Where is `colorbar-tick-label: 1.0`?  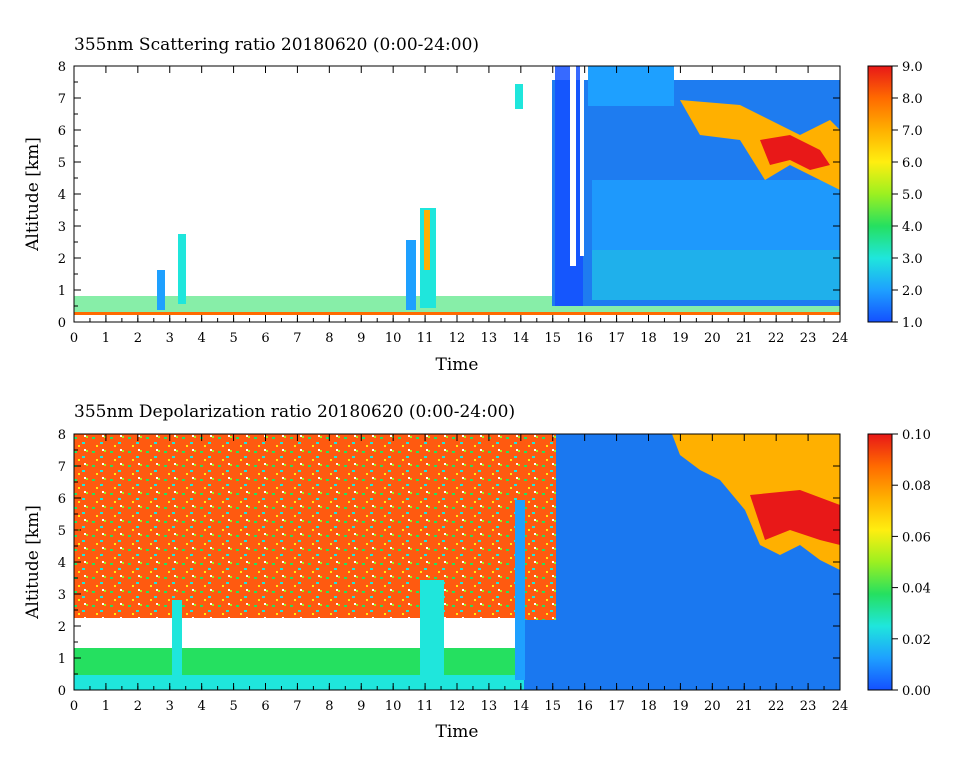 colorbar-tick-label: 1.0 is located at coordinates (912, 323).